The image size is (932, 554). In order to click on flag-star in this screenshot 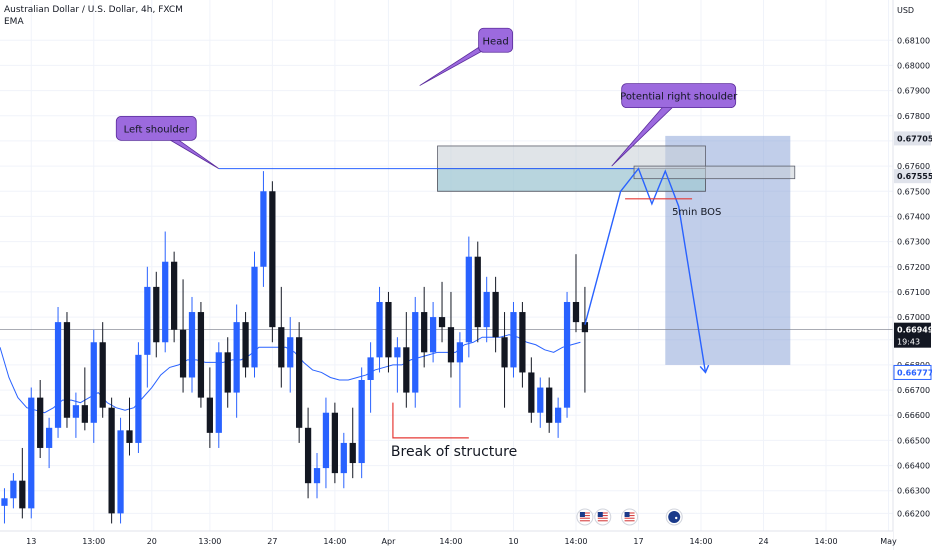, I will do `click(676, 518)`.